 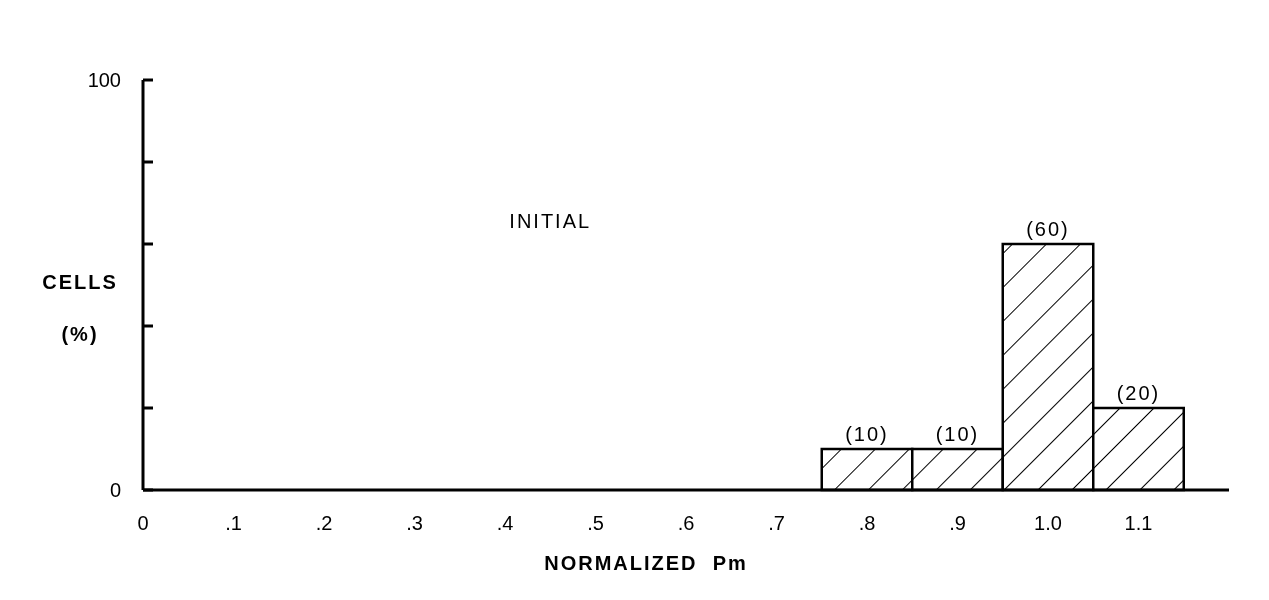 I want to click on data-label: (60), so click(x=1048, y=229).